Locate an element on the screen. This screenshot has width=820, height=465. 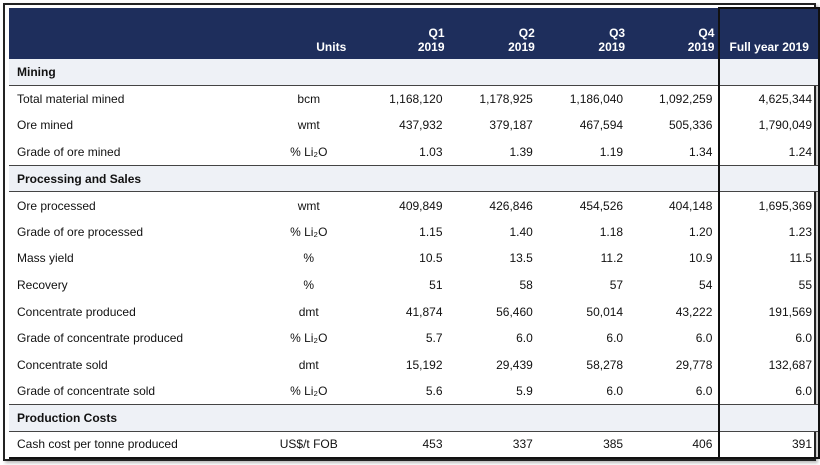
cell-full-year: 4,625,344 is located at coordinates (769, 99).